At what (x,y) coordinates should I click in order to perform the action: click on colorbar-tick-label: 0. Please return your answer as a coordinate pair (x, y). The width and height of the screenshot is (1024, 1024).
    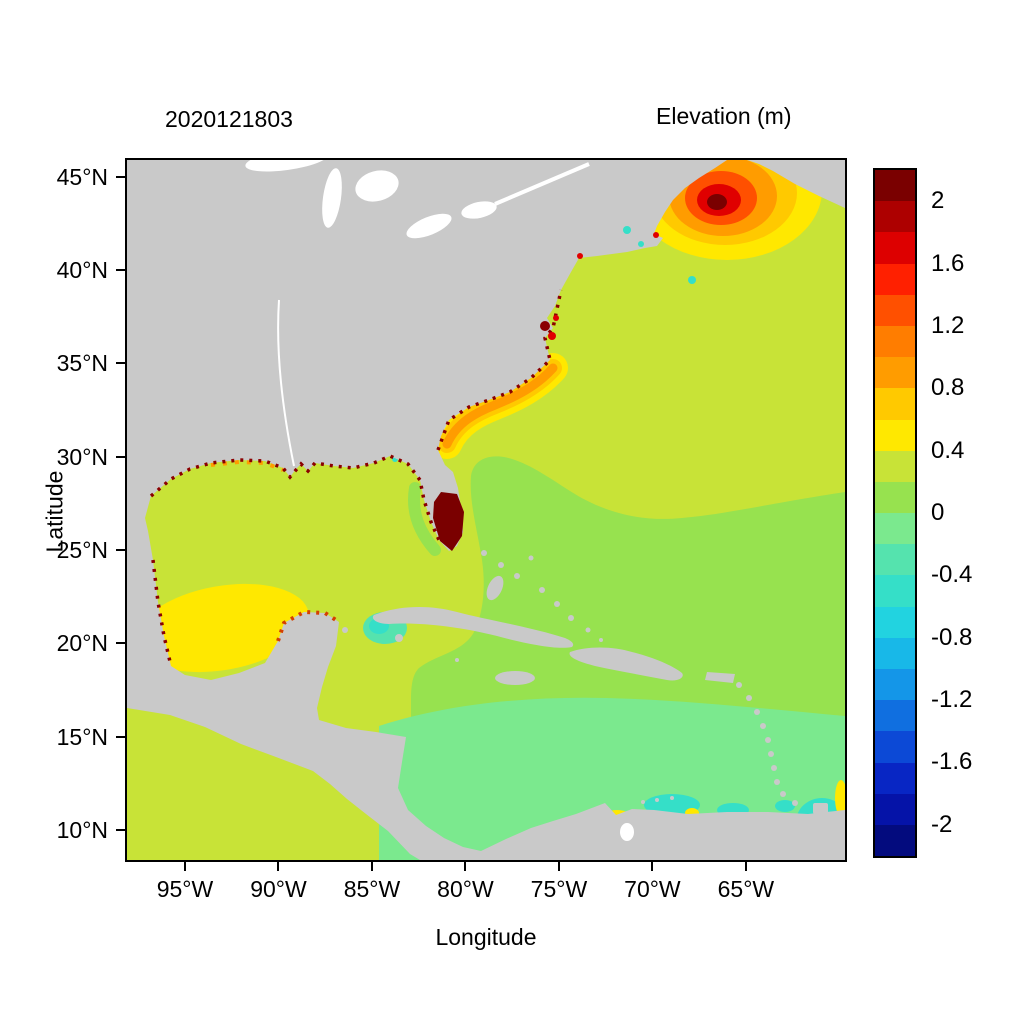
    Looking at the image, I should click on (938, 512).